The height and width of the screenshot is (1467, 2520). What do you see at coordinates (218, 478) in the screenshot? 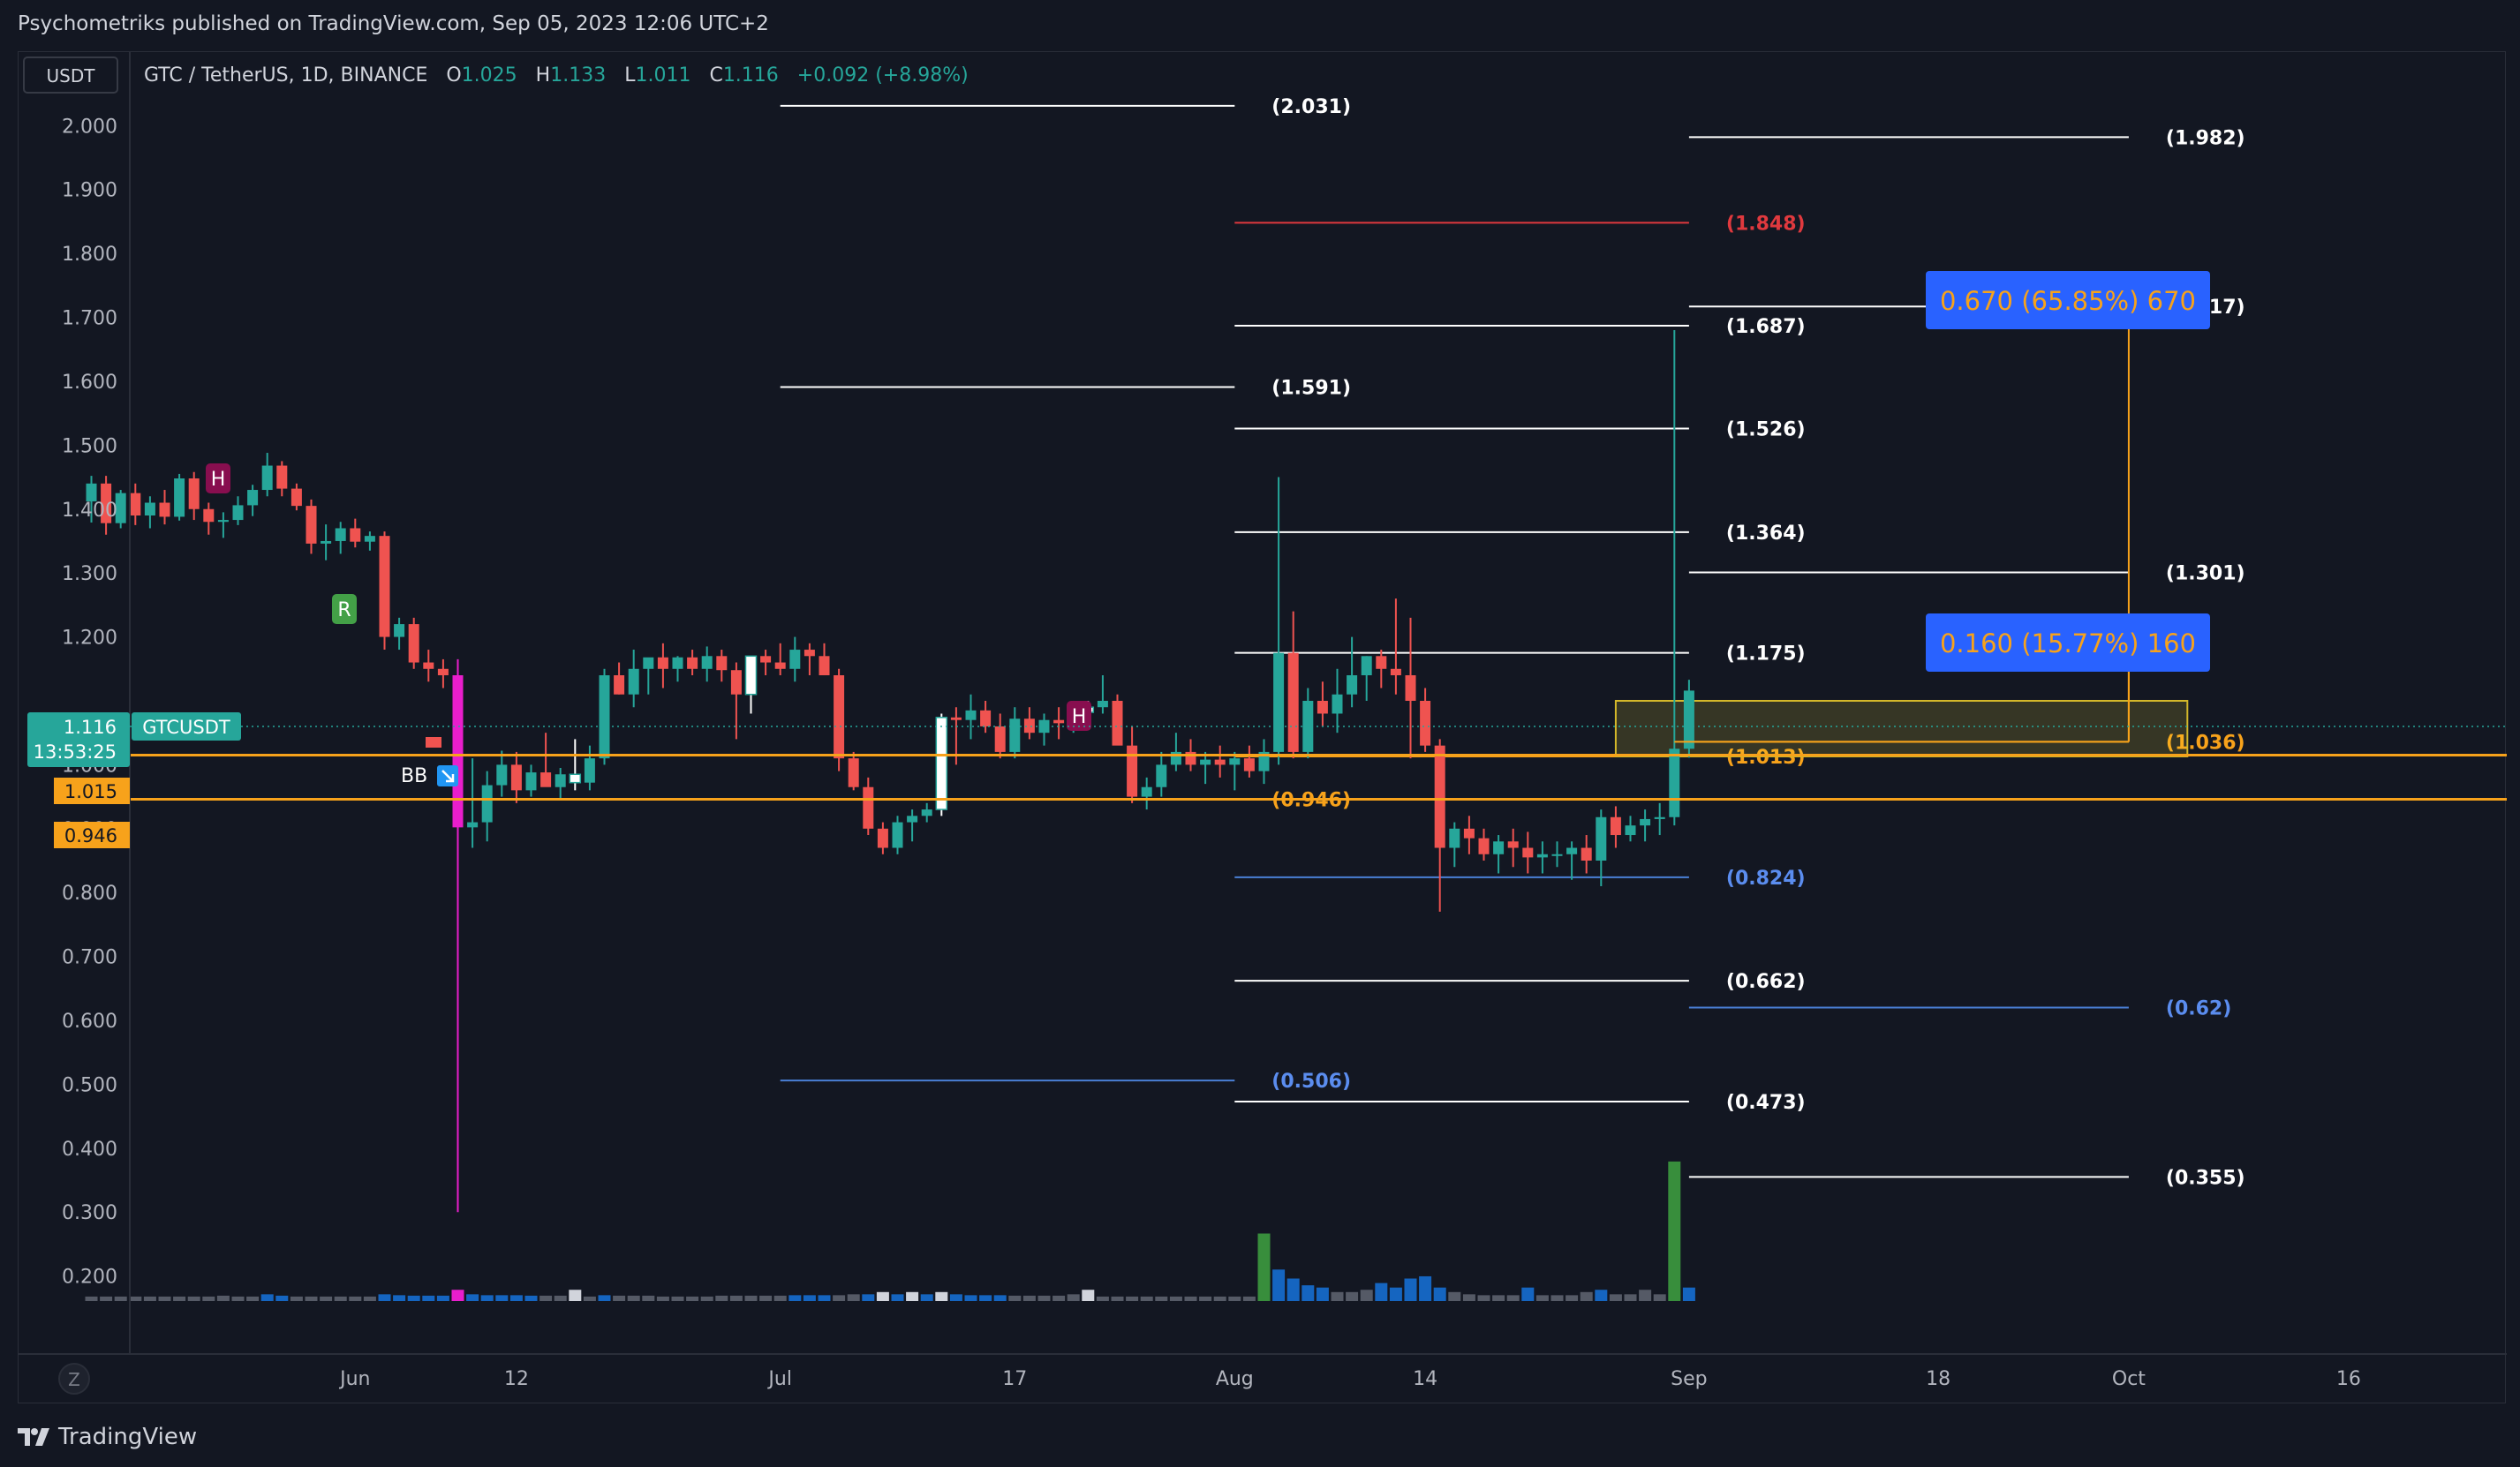
I see `marker-h1: H` at bounding box center [218, 478].